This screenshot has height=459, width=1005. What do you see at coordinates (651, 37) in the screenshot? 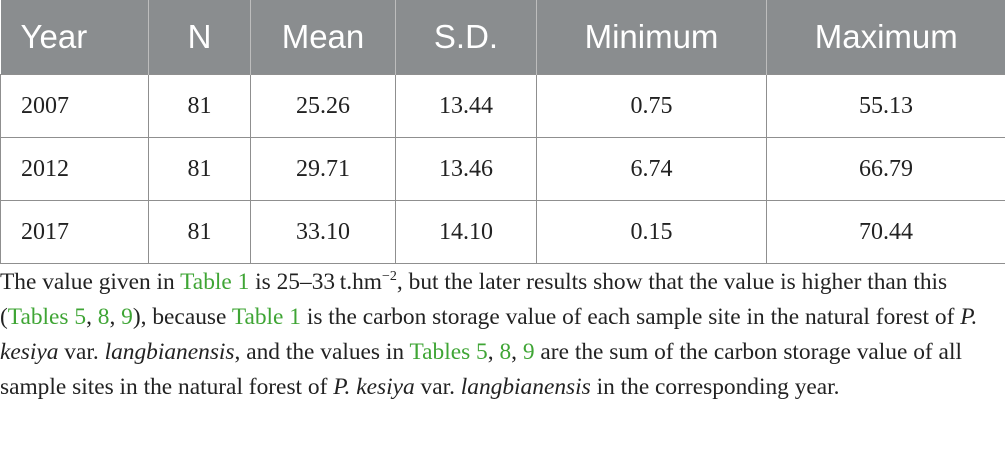
I see `header-minimum: Minimum` at bounding box center [651, 37].